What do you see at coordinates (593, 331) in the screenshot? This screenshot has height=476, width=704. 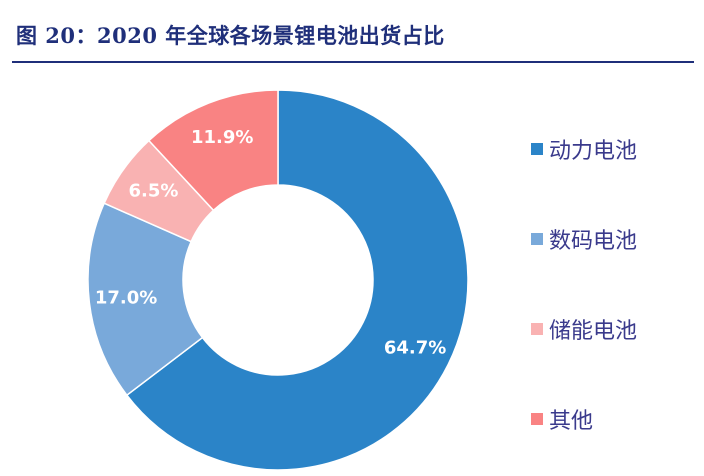 I see `legend-label: 储能电池` at bounding box center [593, 331].